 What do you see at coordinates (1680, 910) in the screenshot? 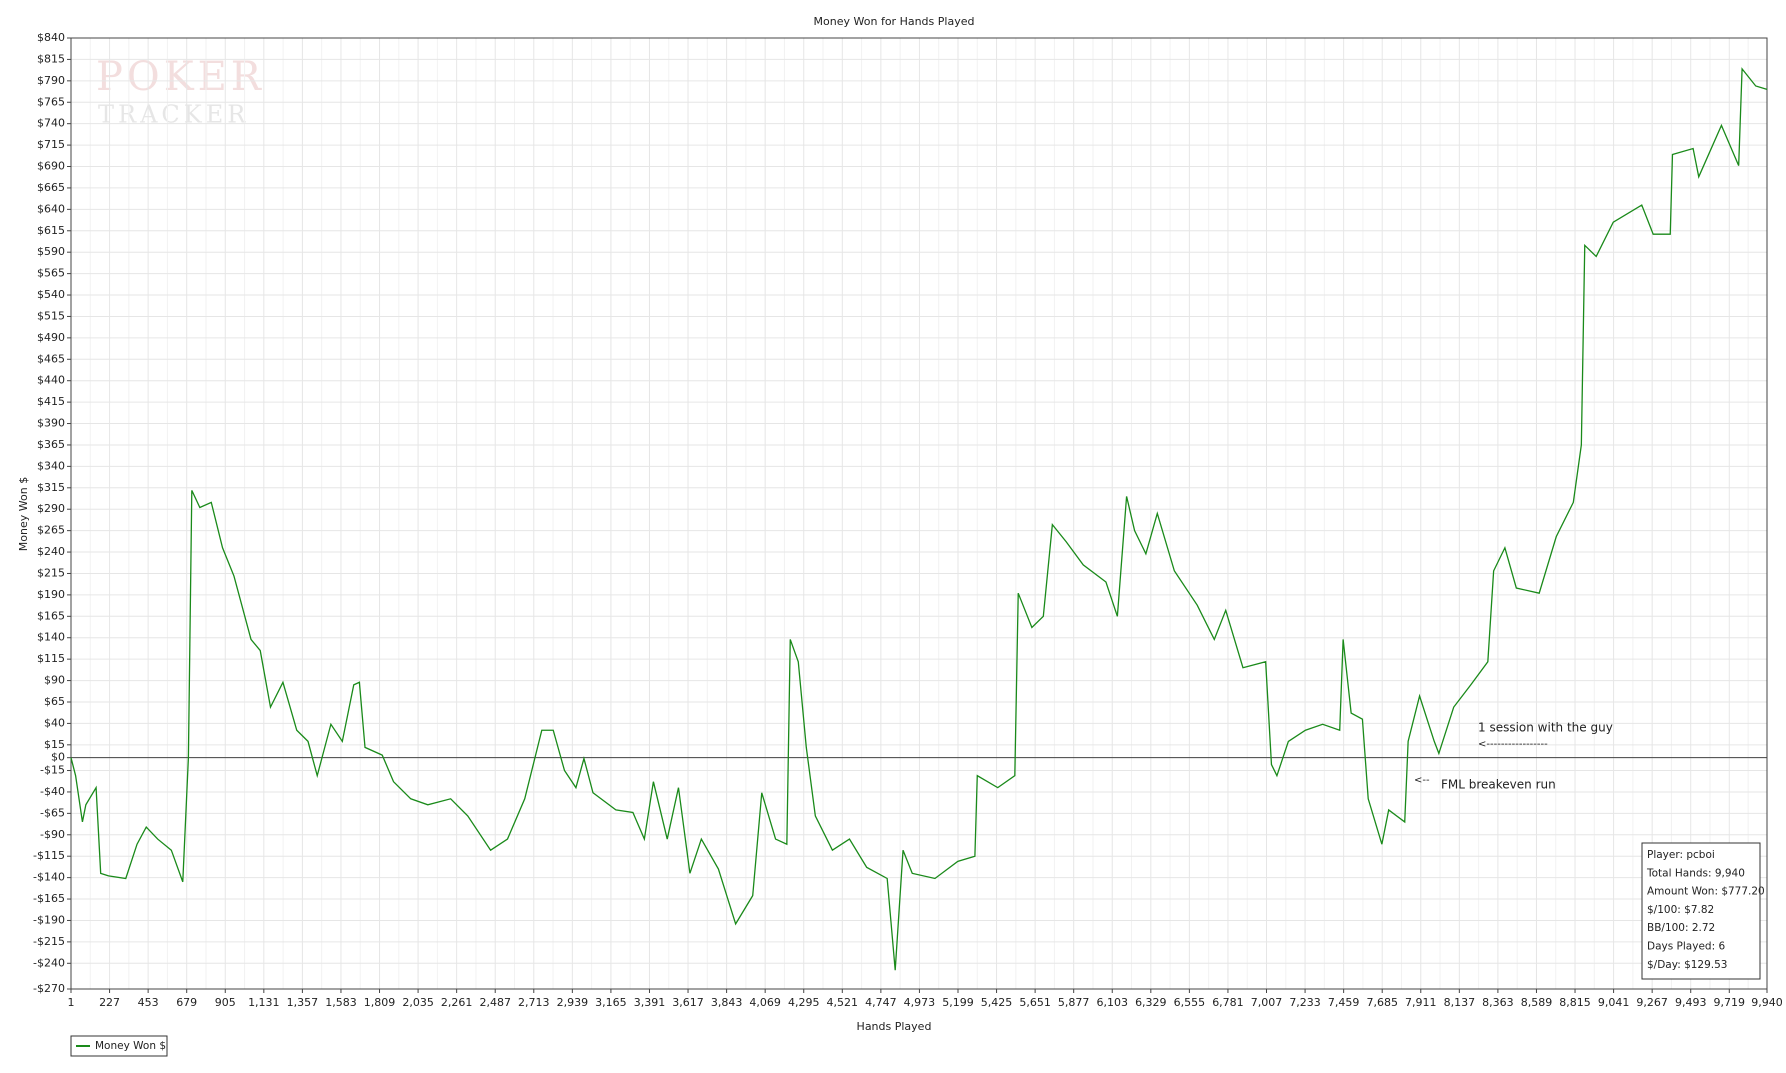
I see `stats-line: $/100: $7.82` at bounding box center [1680, 910].